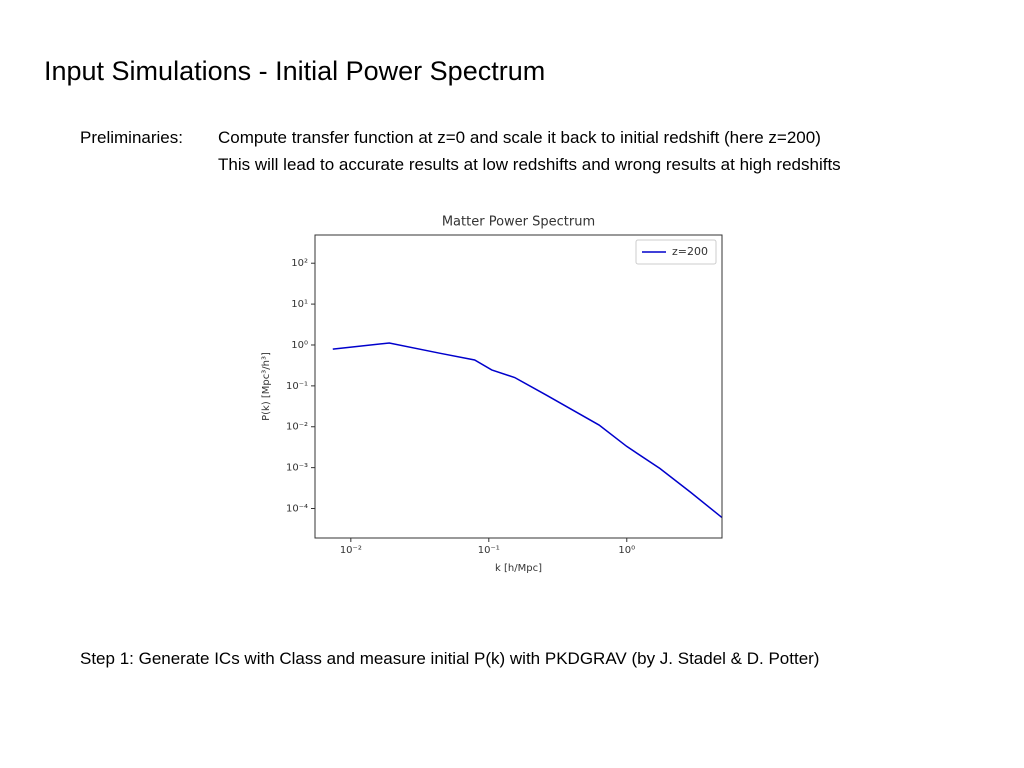 This screenshot has height=768, width=1024. I want to click on y-tick-label: 10¹, so click(299, 304).